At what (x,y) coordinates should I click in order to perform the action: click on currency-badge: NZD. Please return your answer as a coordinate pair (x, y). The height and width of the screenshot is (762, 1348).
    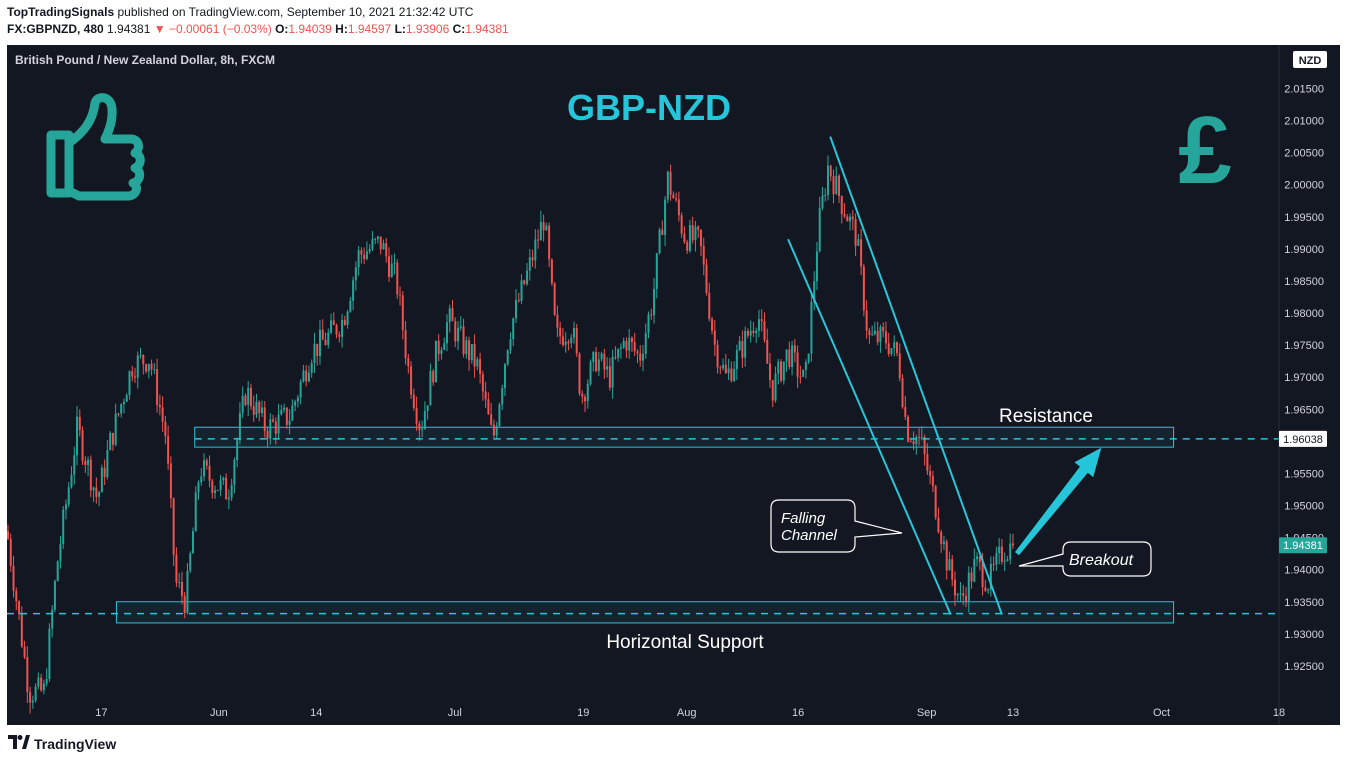
    Looking at the image, I should click on (1310, 59).